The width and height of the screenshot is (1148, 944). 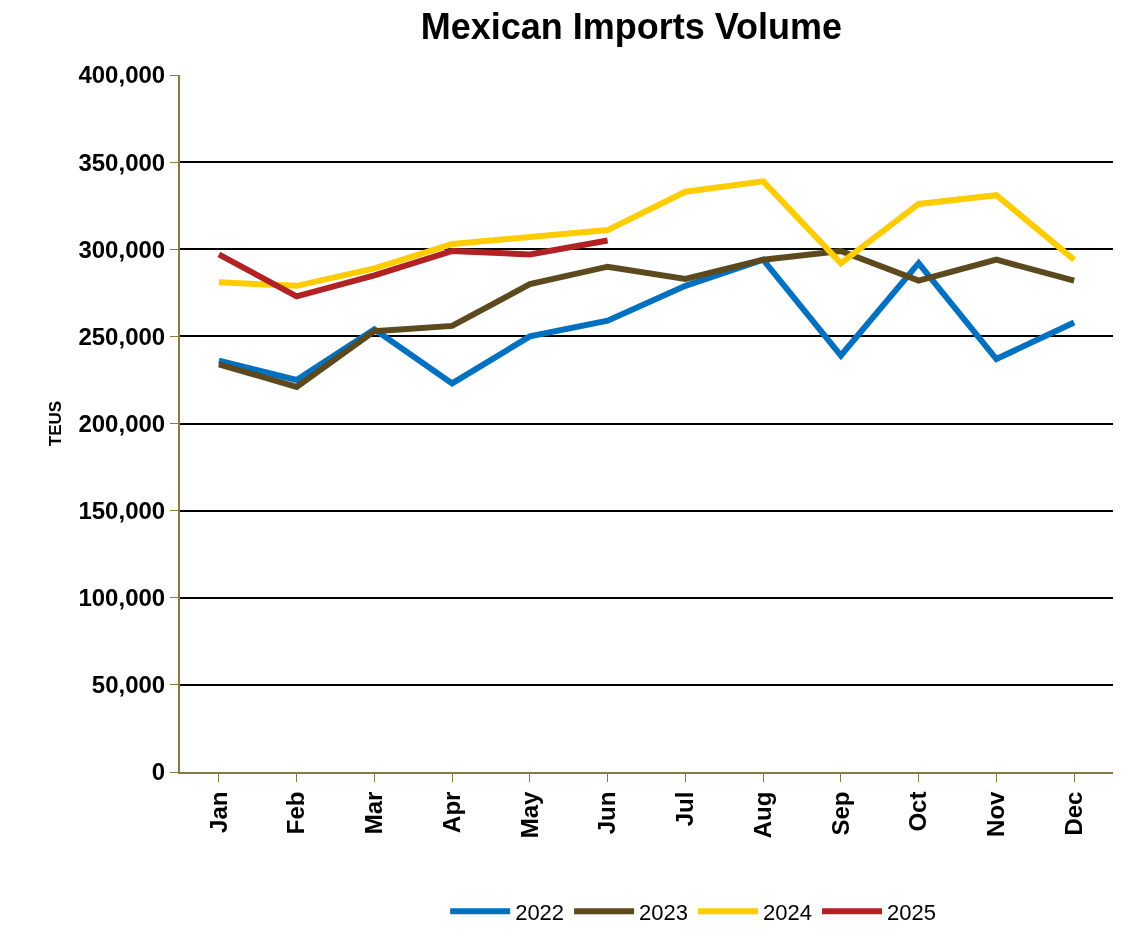 I want to click on y-tick-label: 250,000, so click(x=122, y=336).